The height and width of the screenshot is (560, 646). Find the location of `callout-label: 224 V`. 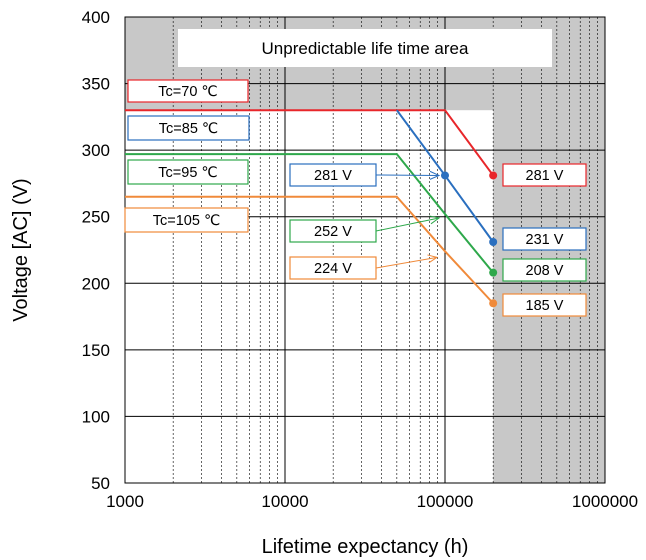

callout-label: 224 V is located at coordinates (333, 269).